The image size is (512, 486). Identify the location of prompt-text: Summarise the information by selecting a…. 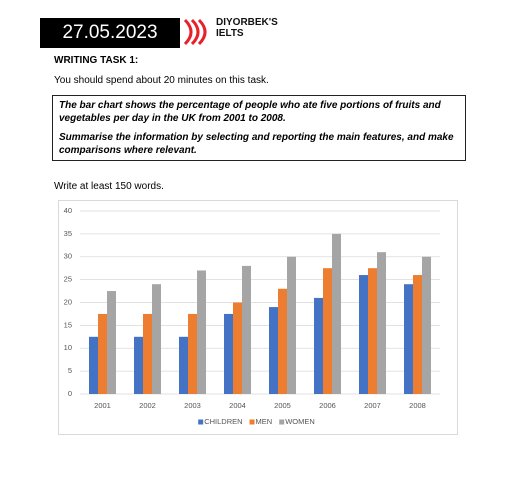
(256, 144).